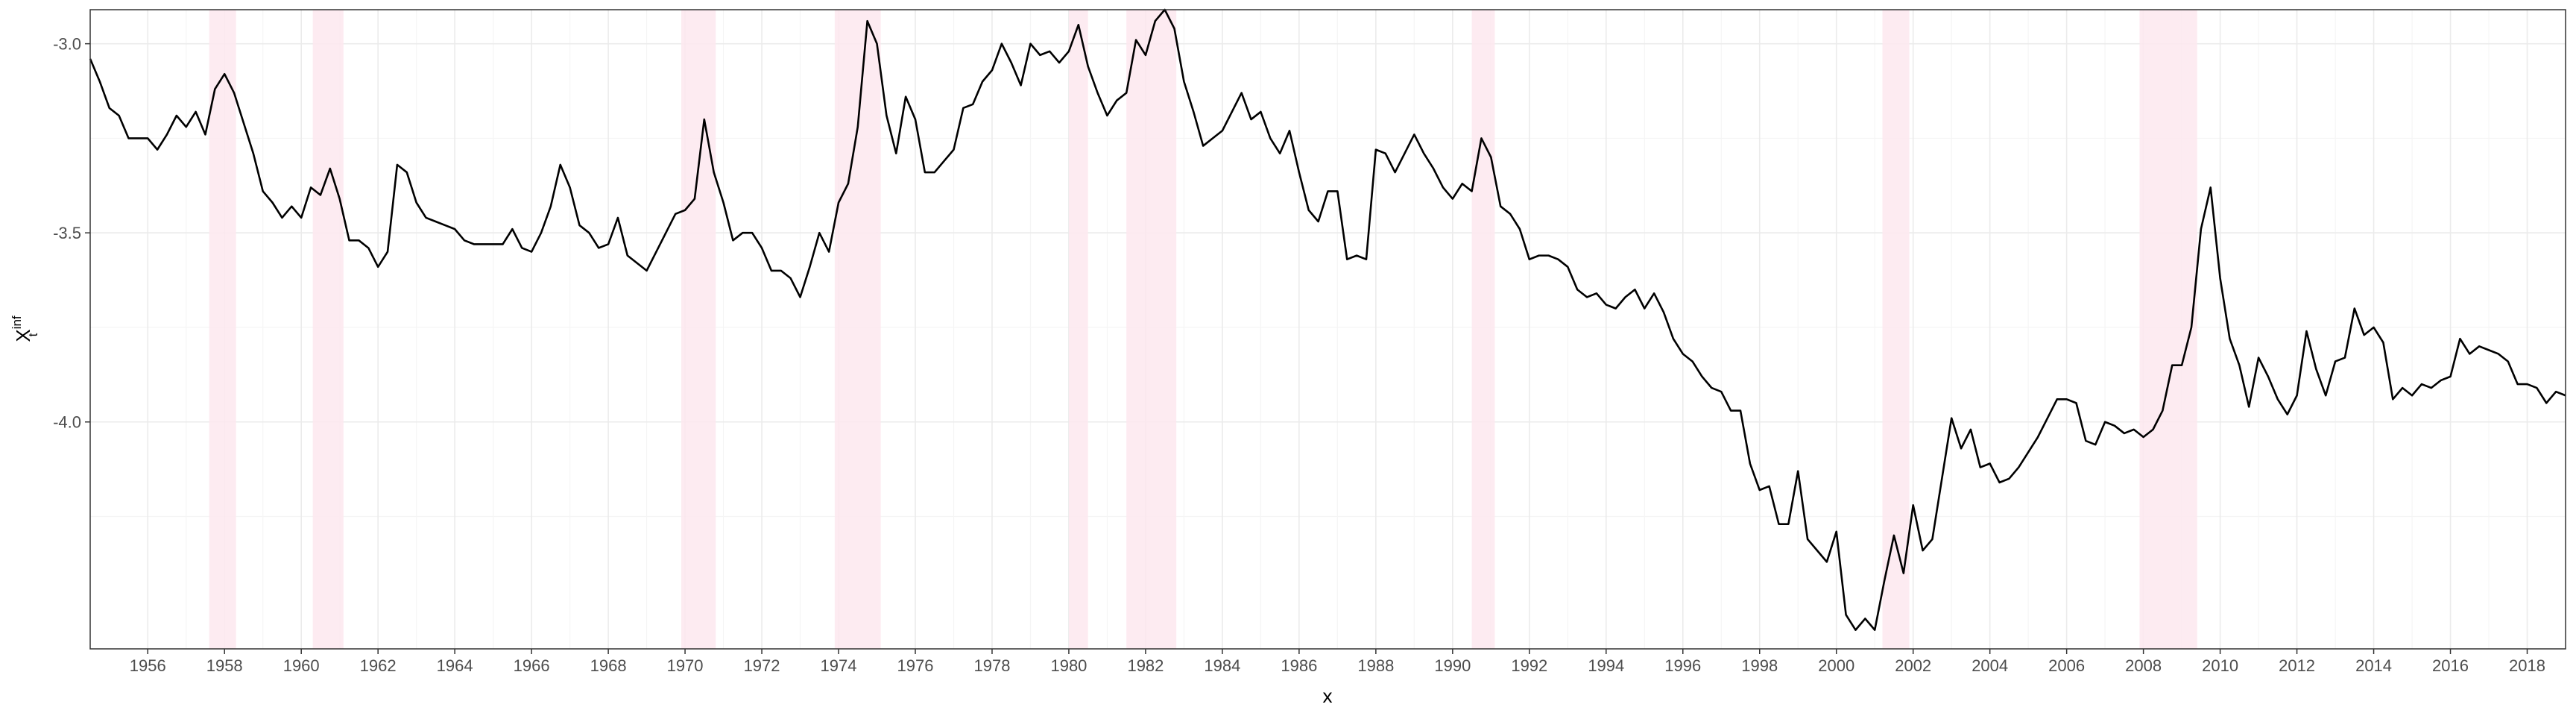 This screenshot has height=716, width=2576. Describe the element at coordinates (1299, 665) in the screenshot. I see `x-tick-label: 1986` at that location.